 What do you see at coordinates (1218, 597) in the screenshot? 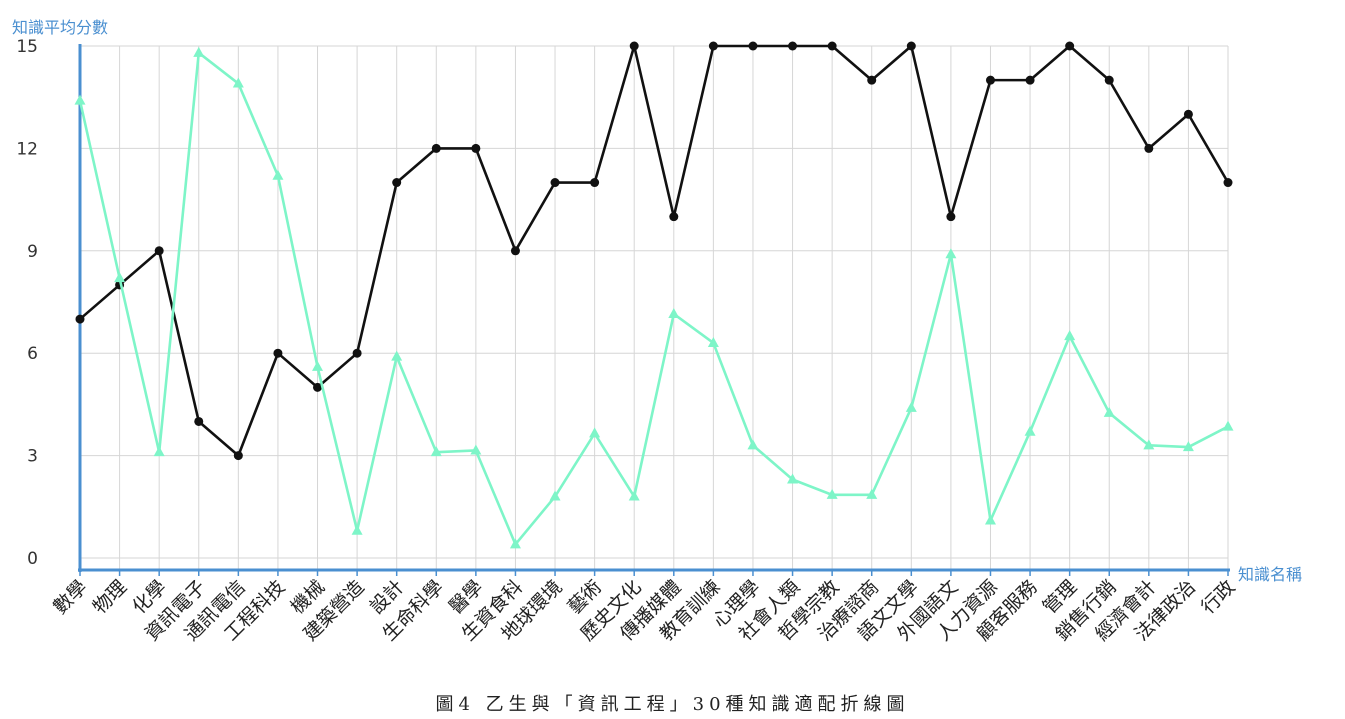
I see `x-tick-label: 行政` at bounding box center [1218, 597].